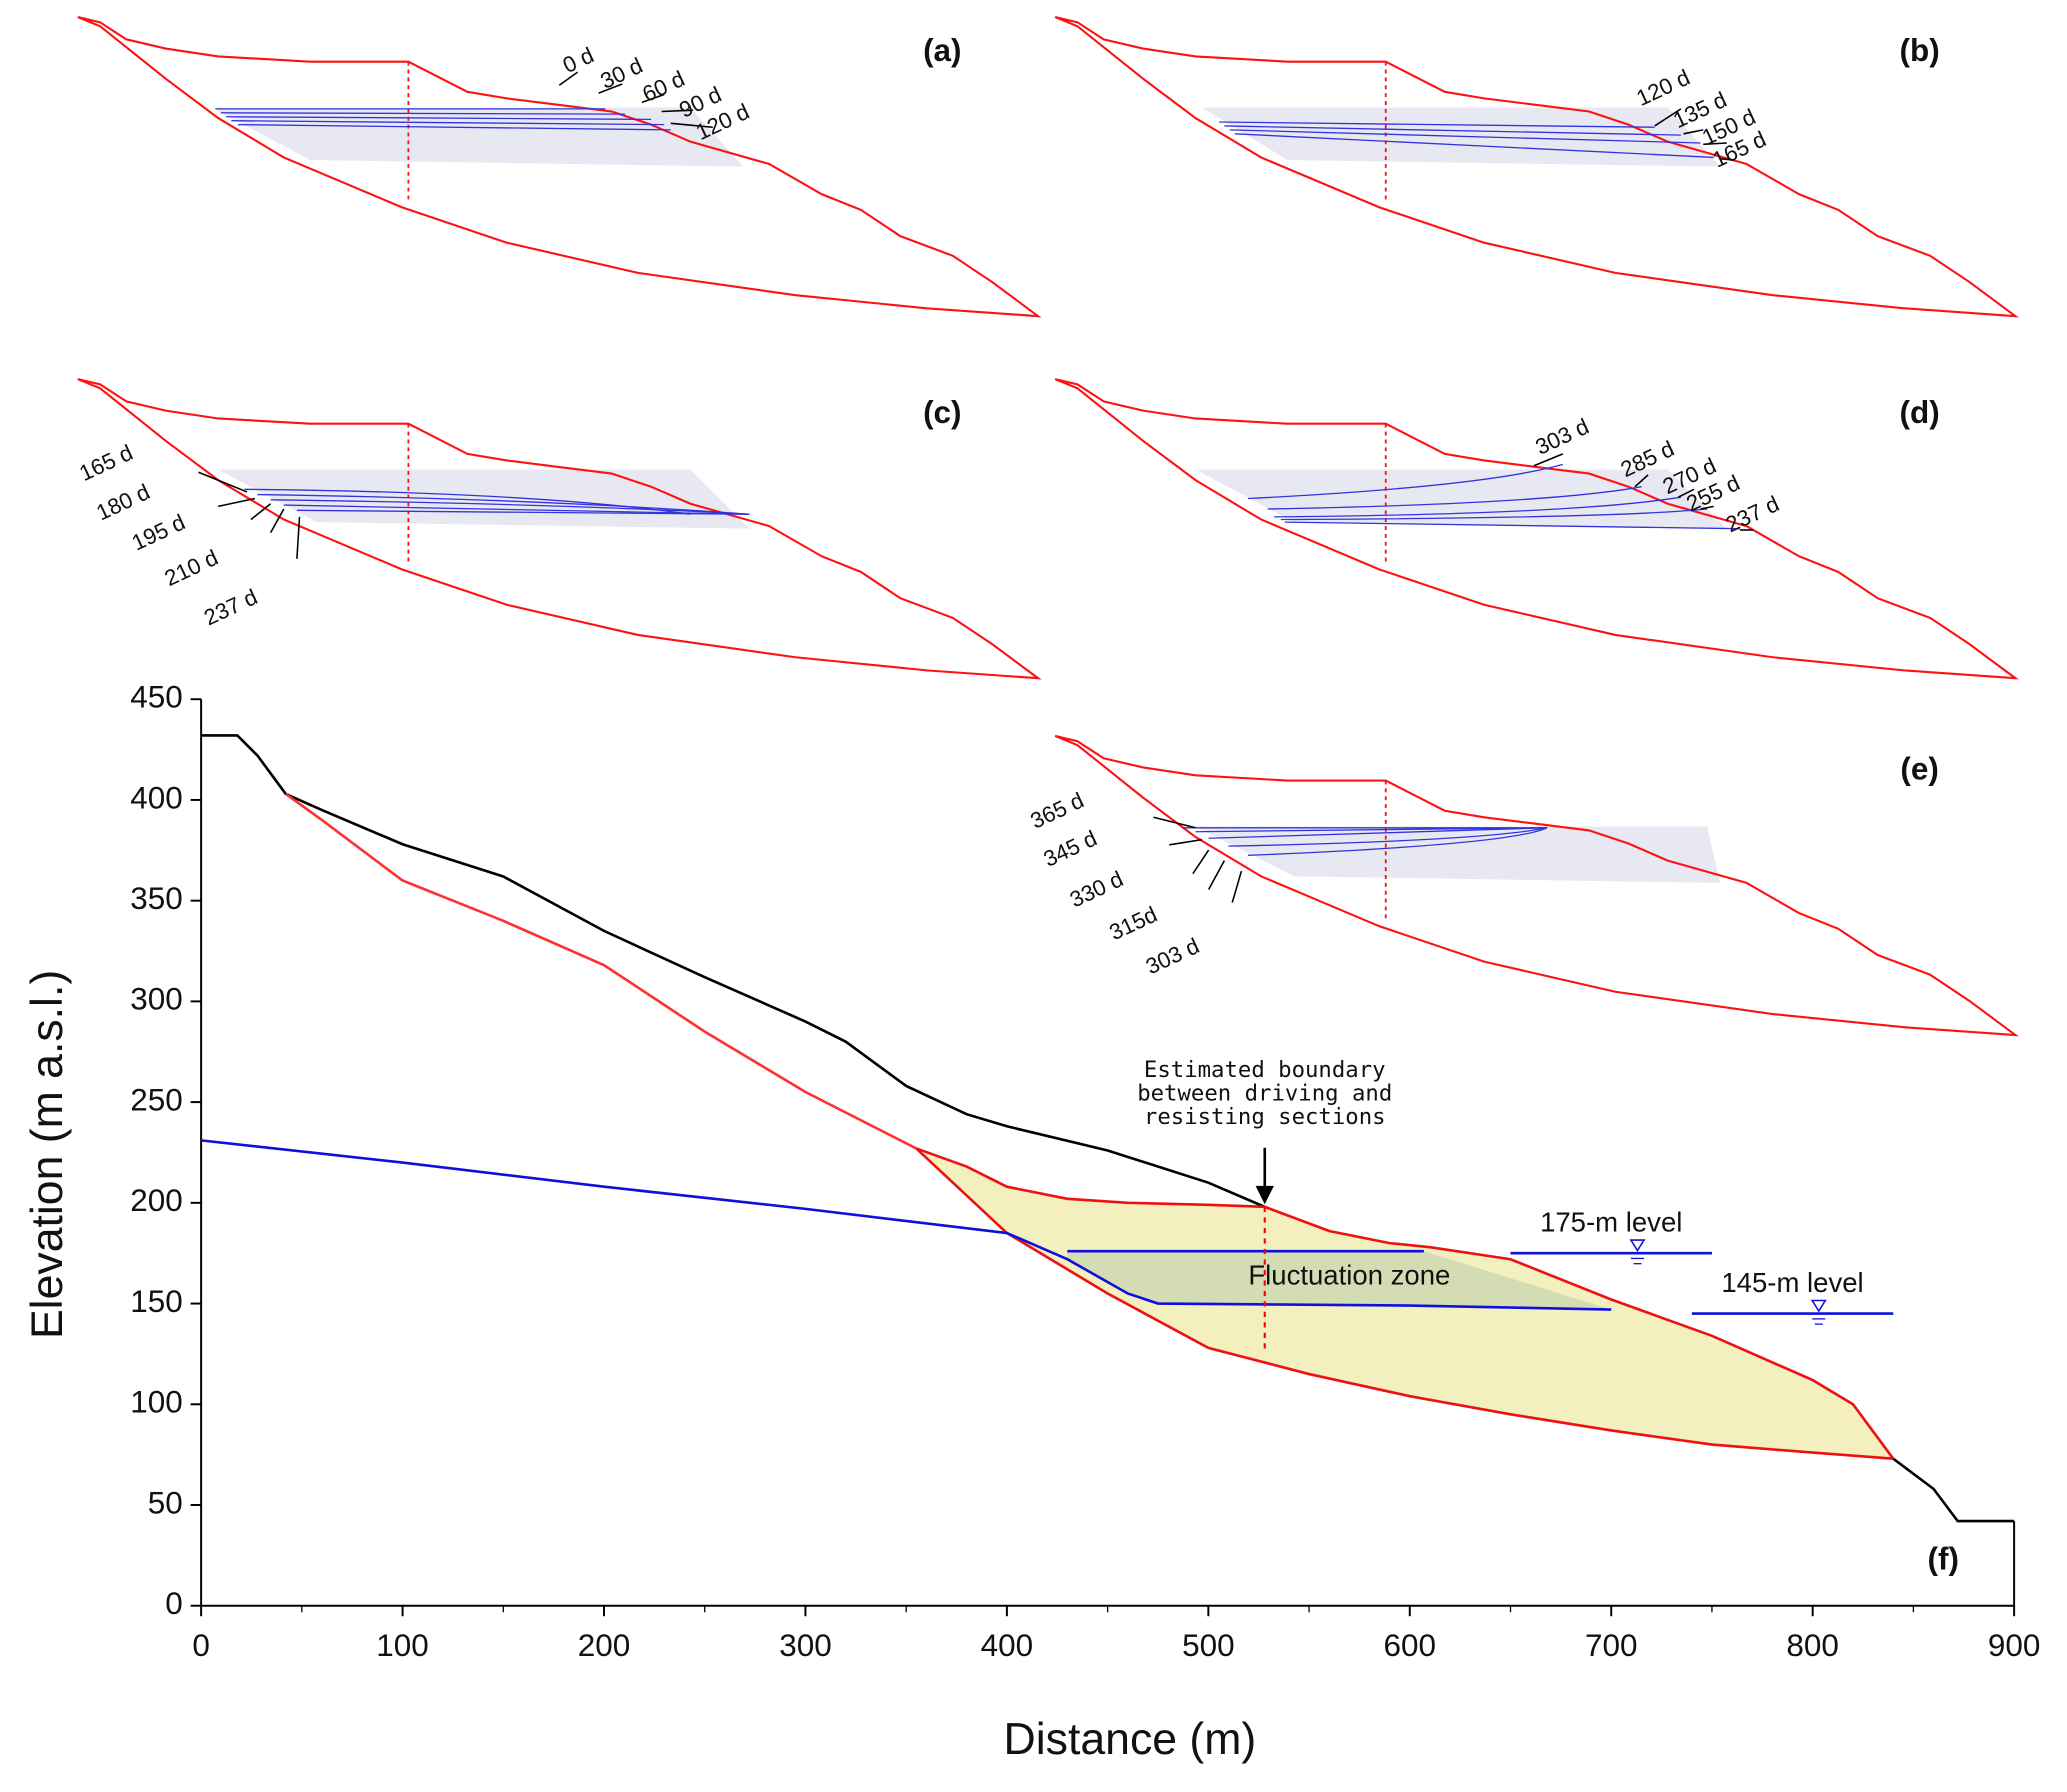  Describe the element at coordinates (1919, 769) in the screenshot. I see `panel-label: (e)` at that location.